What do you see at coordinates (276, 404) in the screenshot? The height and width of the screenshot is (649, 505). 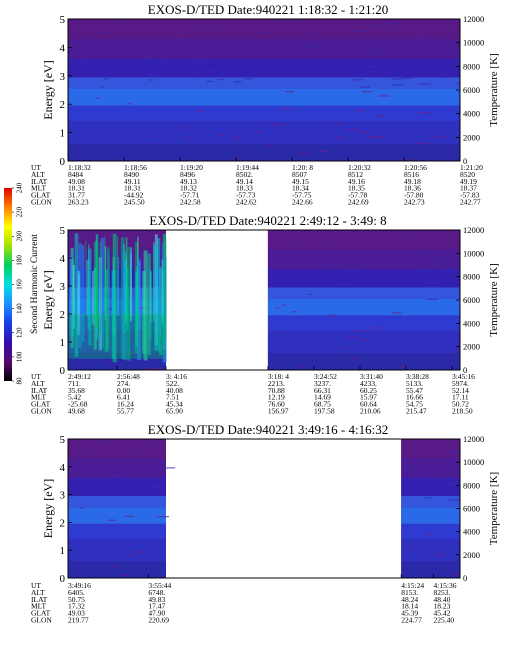 I see `ephemeris-value: 76.60` at bounding box center [276, 404].